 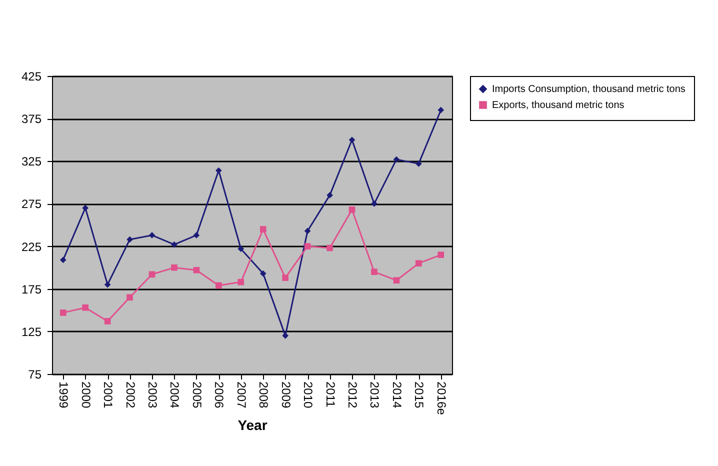 What do you see at coordinates (31, 161) in the screenshot?
I see `y-tick-label: 325` at bounding box center [31, 161].